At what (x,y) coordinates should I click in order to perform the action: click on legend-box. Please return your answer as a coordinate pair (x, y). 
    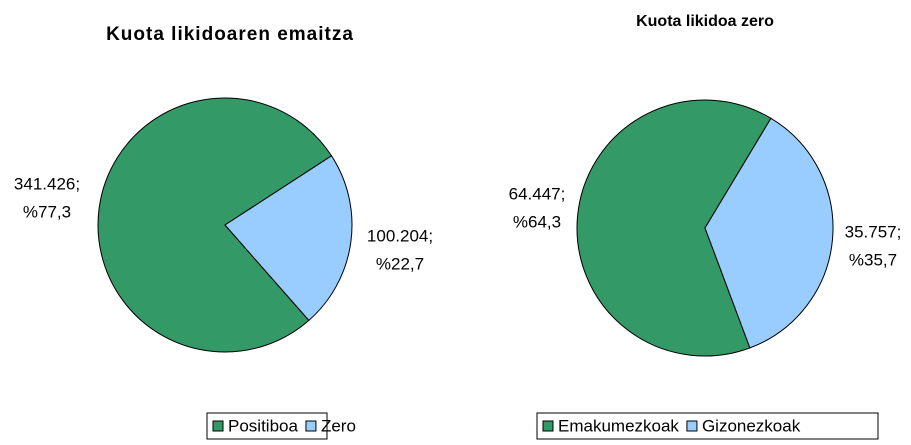
    Looking at the image, I should click on (707, 426).